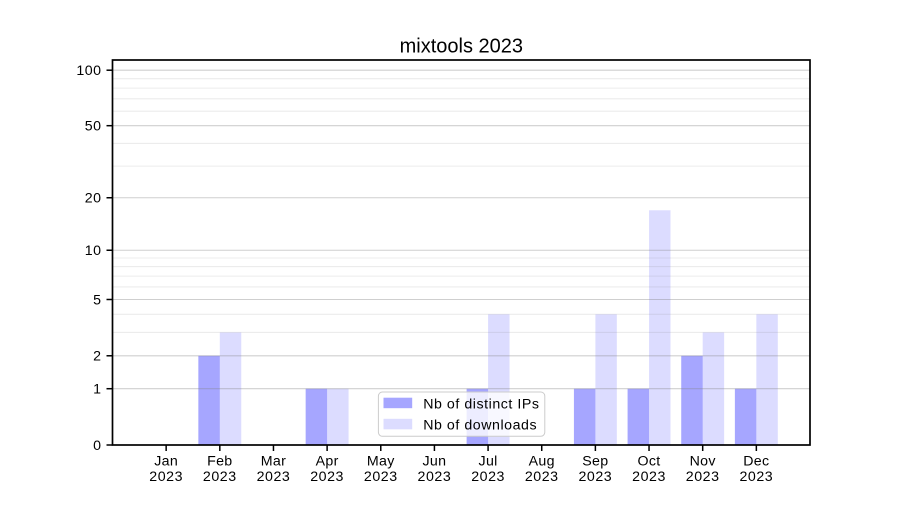  Describe the element at coordinates (97, 357) in the screenshot. I see `svg-text: 2` at that location.